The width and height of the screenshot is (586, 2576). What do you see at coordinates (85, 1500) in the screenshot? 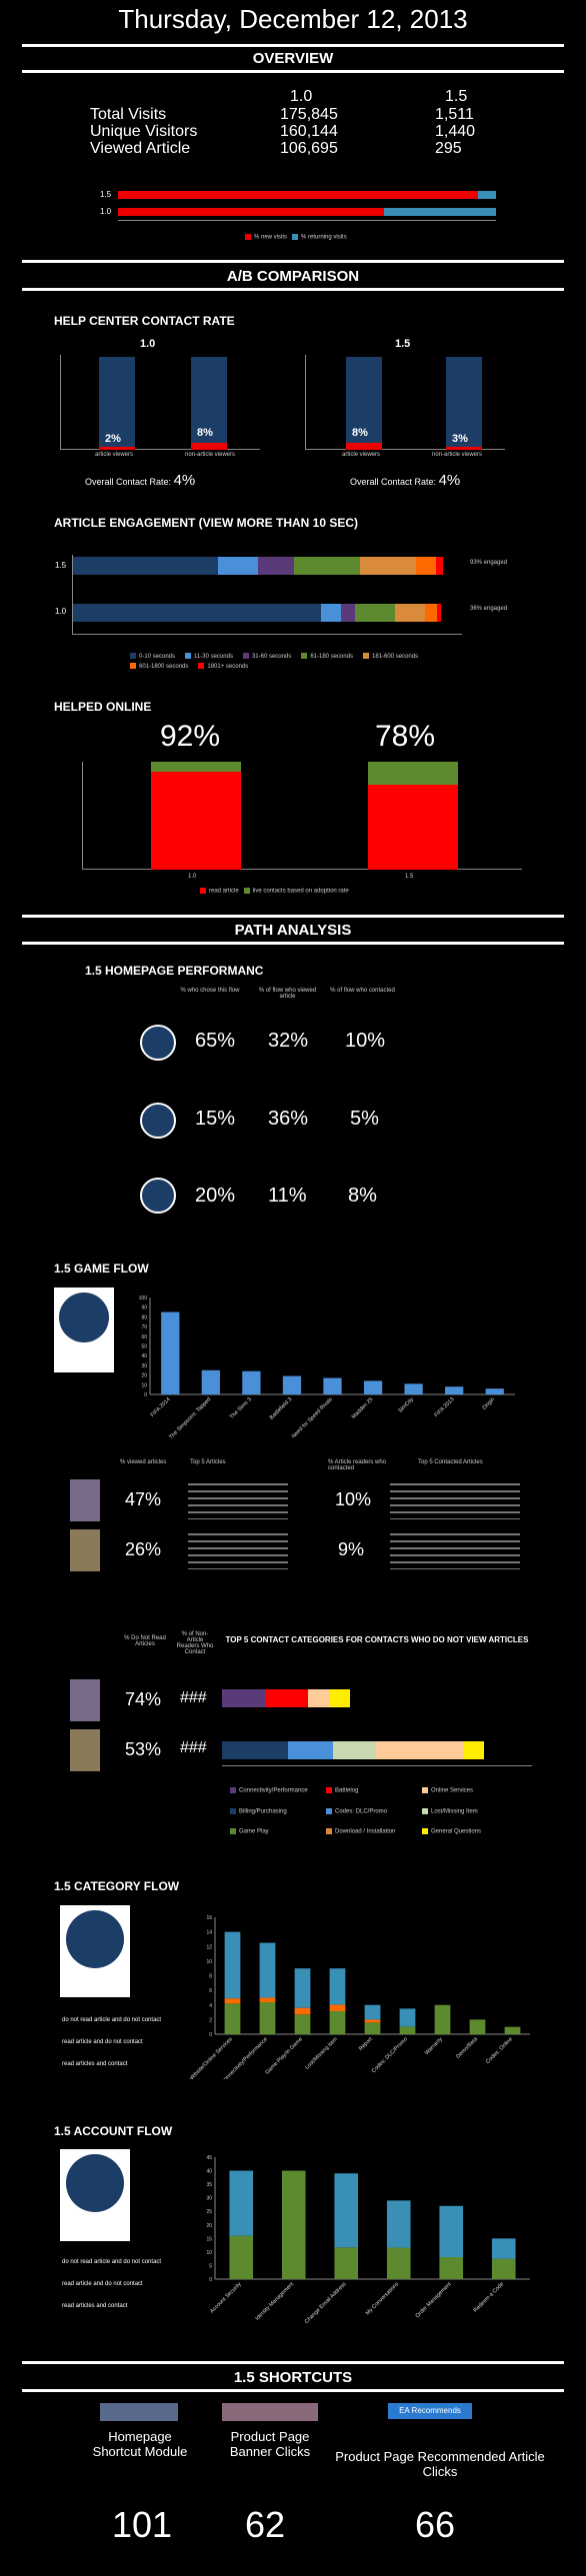
I see `game-thumb` at bounding box center [85, 1500].